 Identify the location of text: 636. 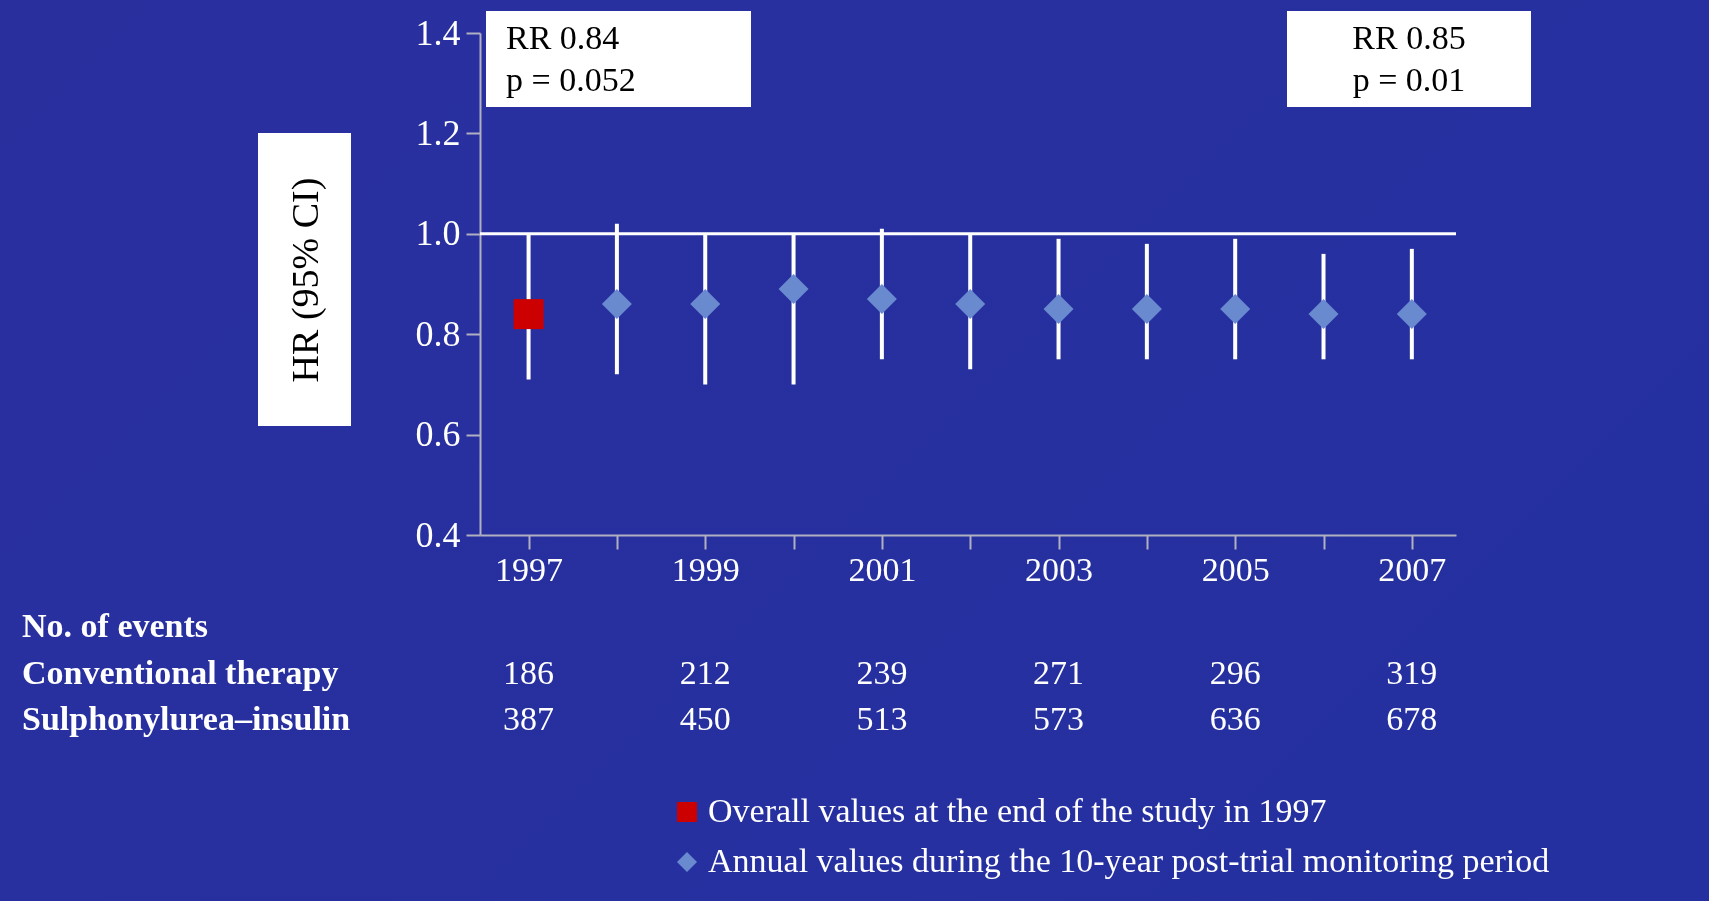
(1235, 718).